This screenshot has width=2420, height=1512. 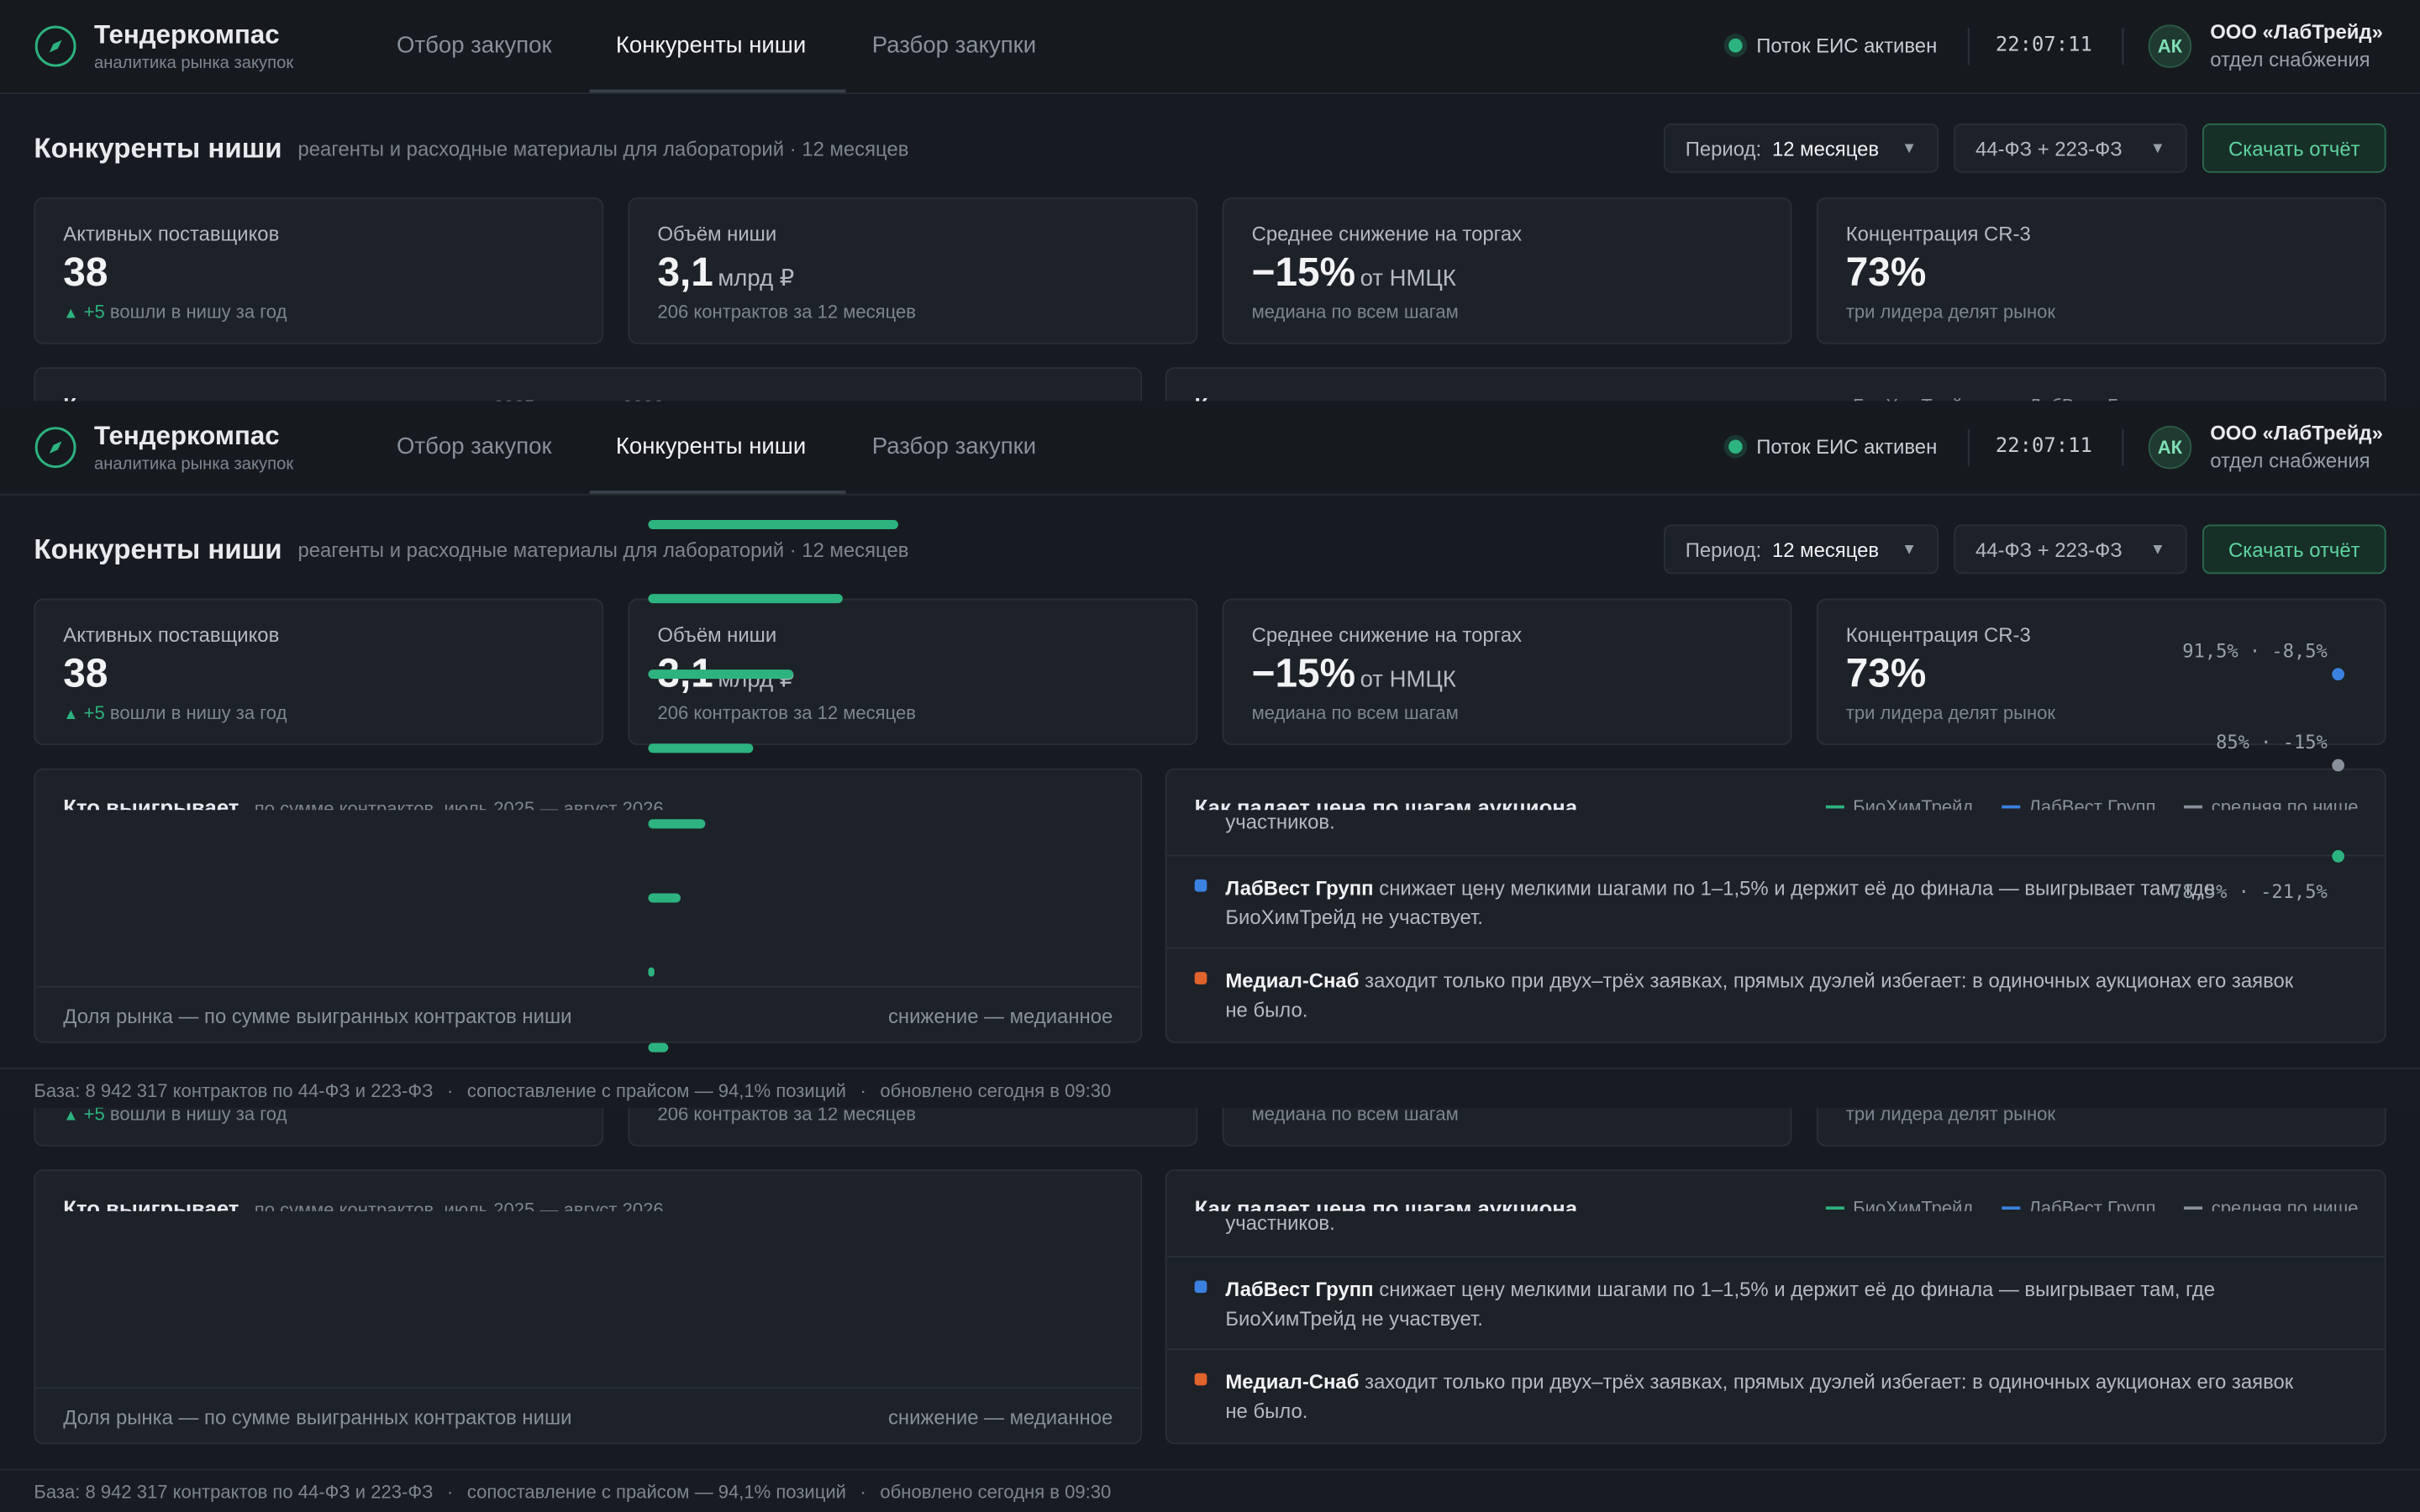 What do you see at coordinates (55, 46) in the screenshot?
I see `logo` at bounding box center [55, 46].